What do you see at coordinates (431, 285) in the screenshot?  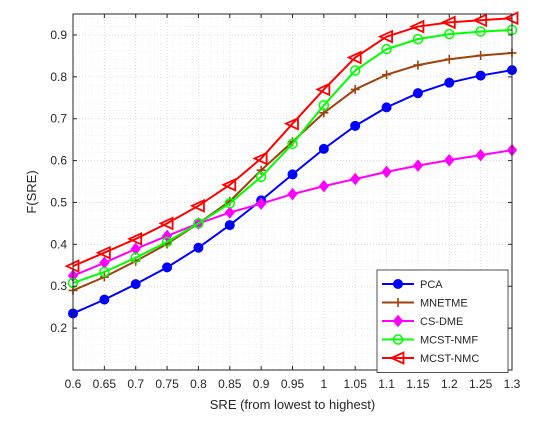 I see `legend-label: PCA` at bounding box center [431, 285].